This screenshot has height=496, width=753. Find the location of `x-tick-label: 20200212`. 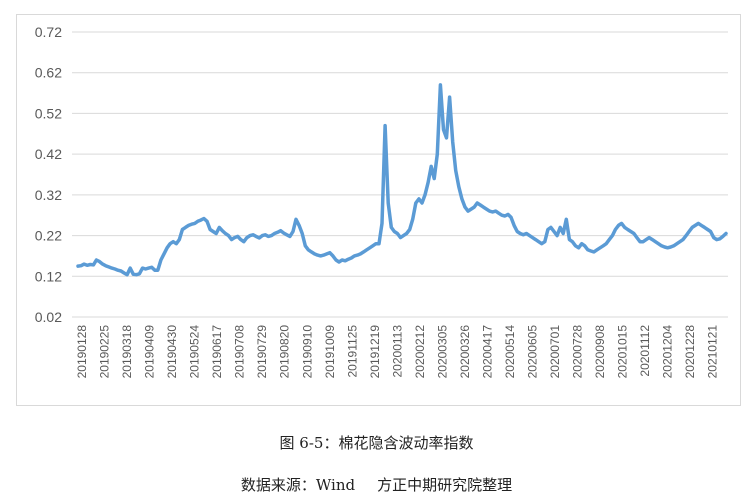

x-tick-label: 20200212 is located at coordinates (420, 352).